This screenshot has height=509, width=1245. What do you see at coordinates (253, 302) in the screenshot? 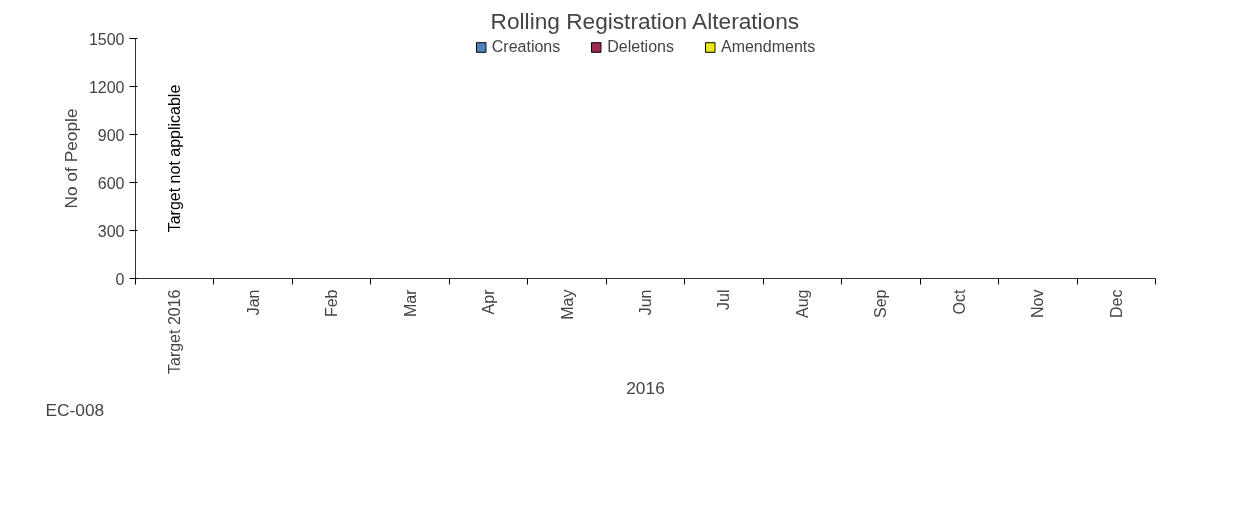
I see `x-tick-label: Jan` at bounding box center [253, 302].